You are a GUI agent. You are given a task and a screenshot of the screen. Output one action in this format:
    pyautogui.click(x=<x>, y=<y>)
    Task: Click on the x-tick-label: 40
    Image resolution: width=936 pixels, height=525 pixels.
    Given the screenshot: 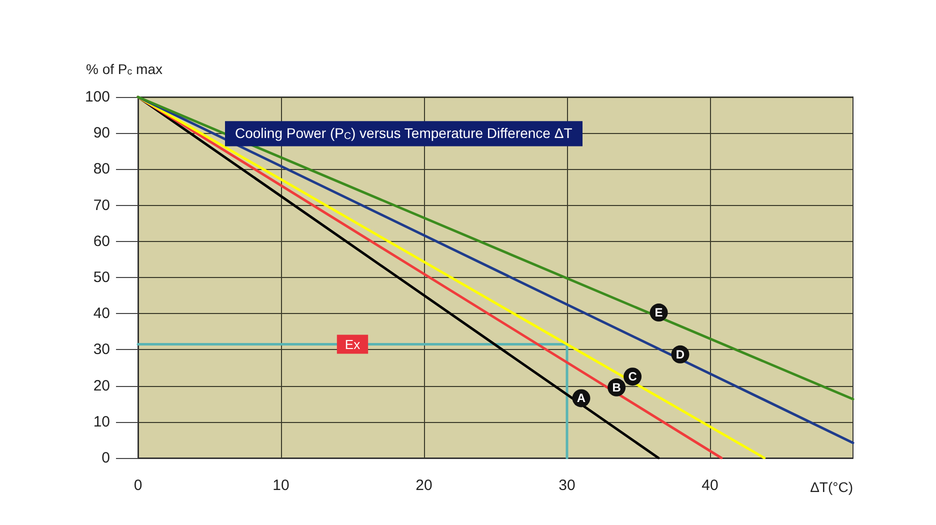 What is the action you would take?
    pyautogui.click(x=710, y=485)
    